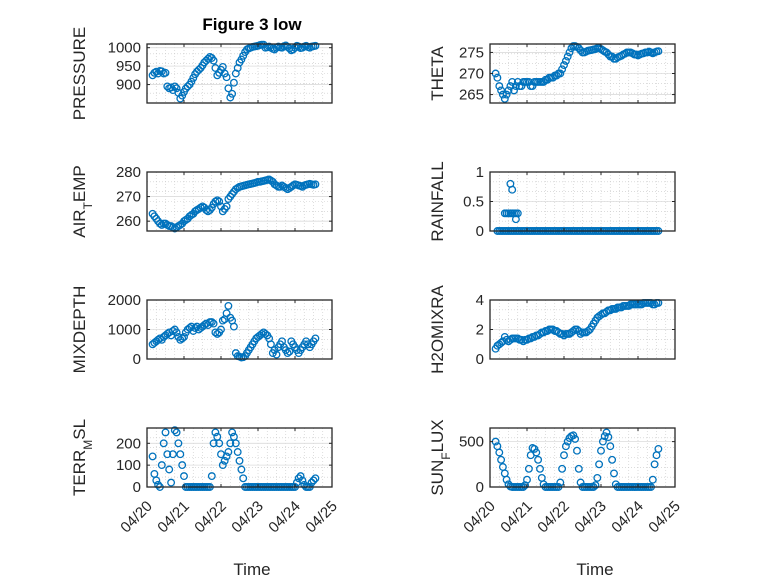  Describe the element at coordinates (234, 331) in the screenshot. I see `series-mixdepth` at that location.